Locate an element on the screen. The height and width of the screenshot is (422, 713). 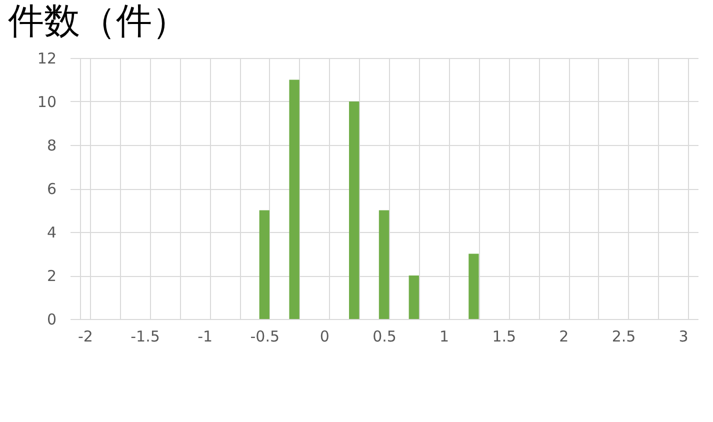
x-tick-label: 2 is located at coordinates (564, 337).